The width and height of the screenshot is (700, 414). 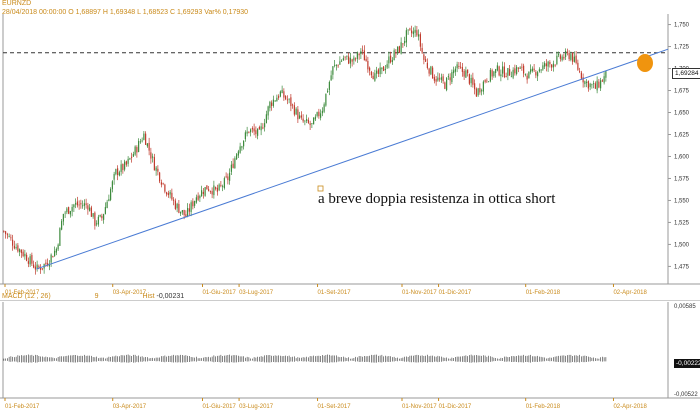 I want to click on macd-x-tick-label: 03-Lug-2017, so click(x=256, y=407).